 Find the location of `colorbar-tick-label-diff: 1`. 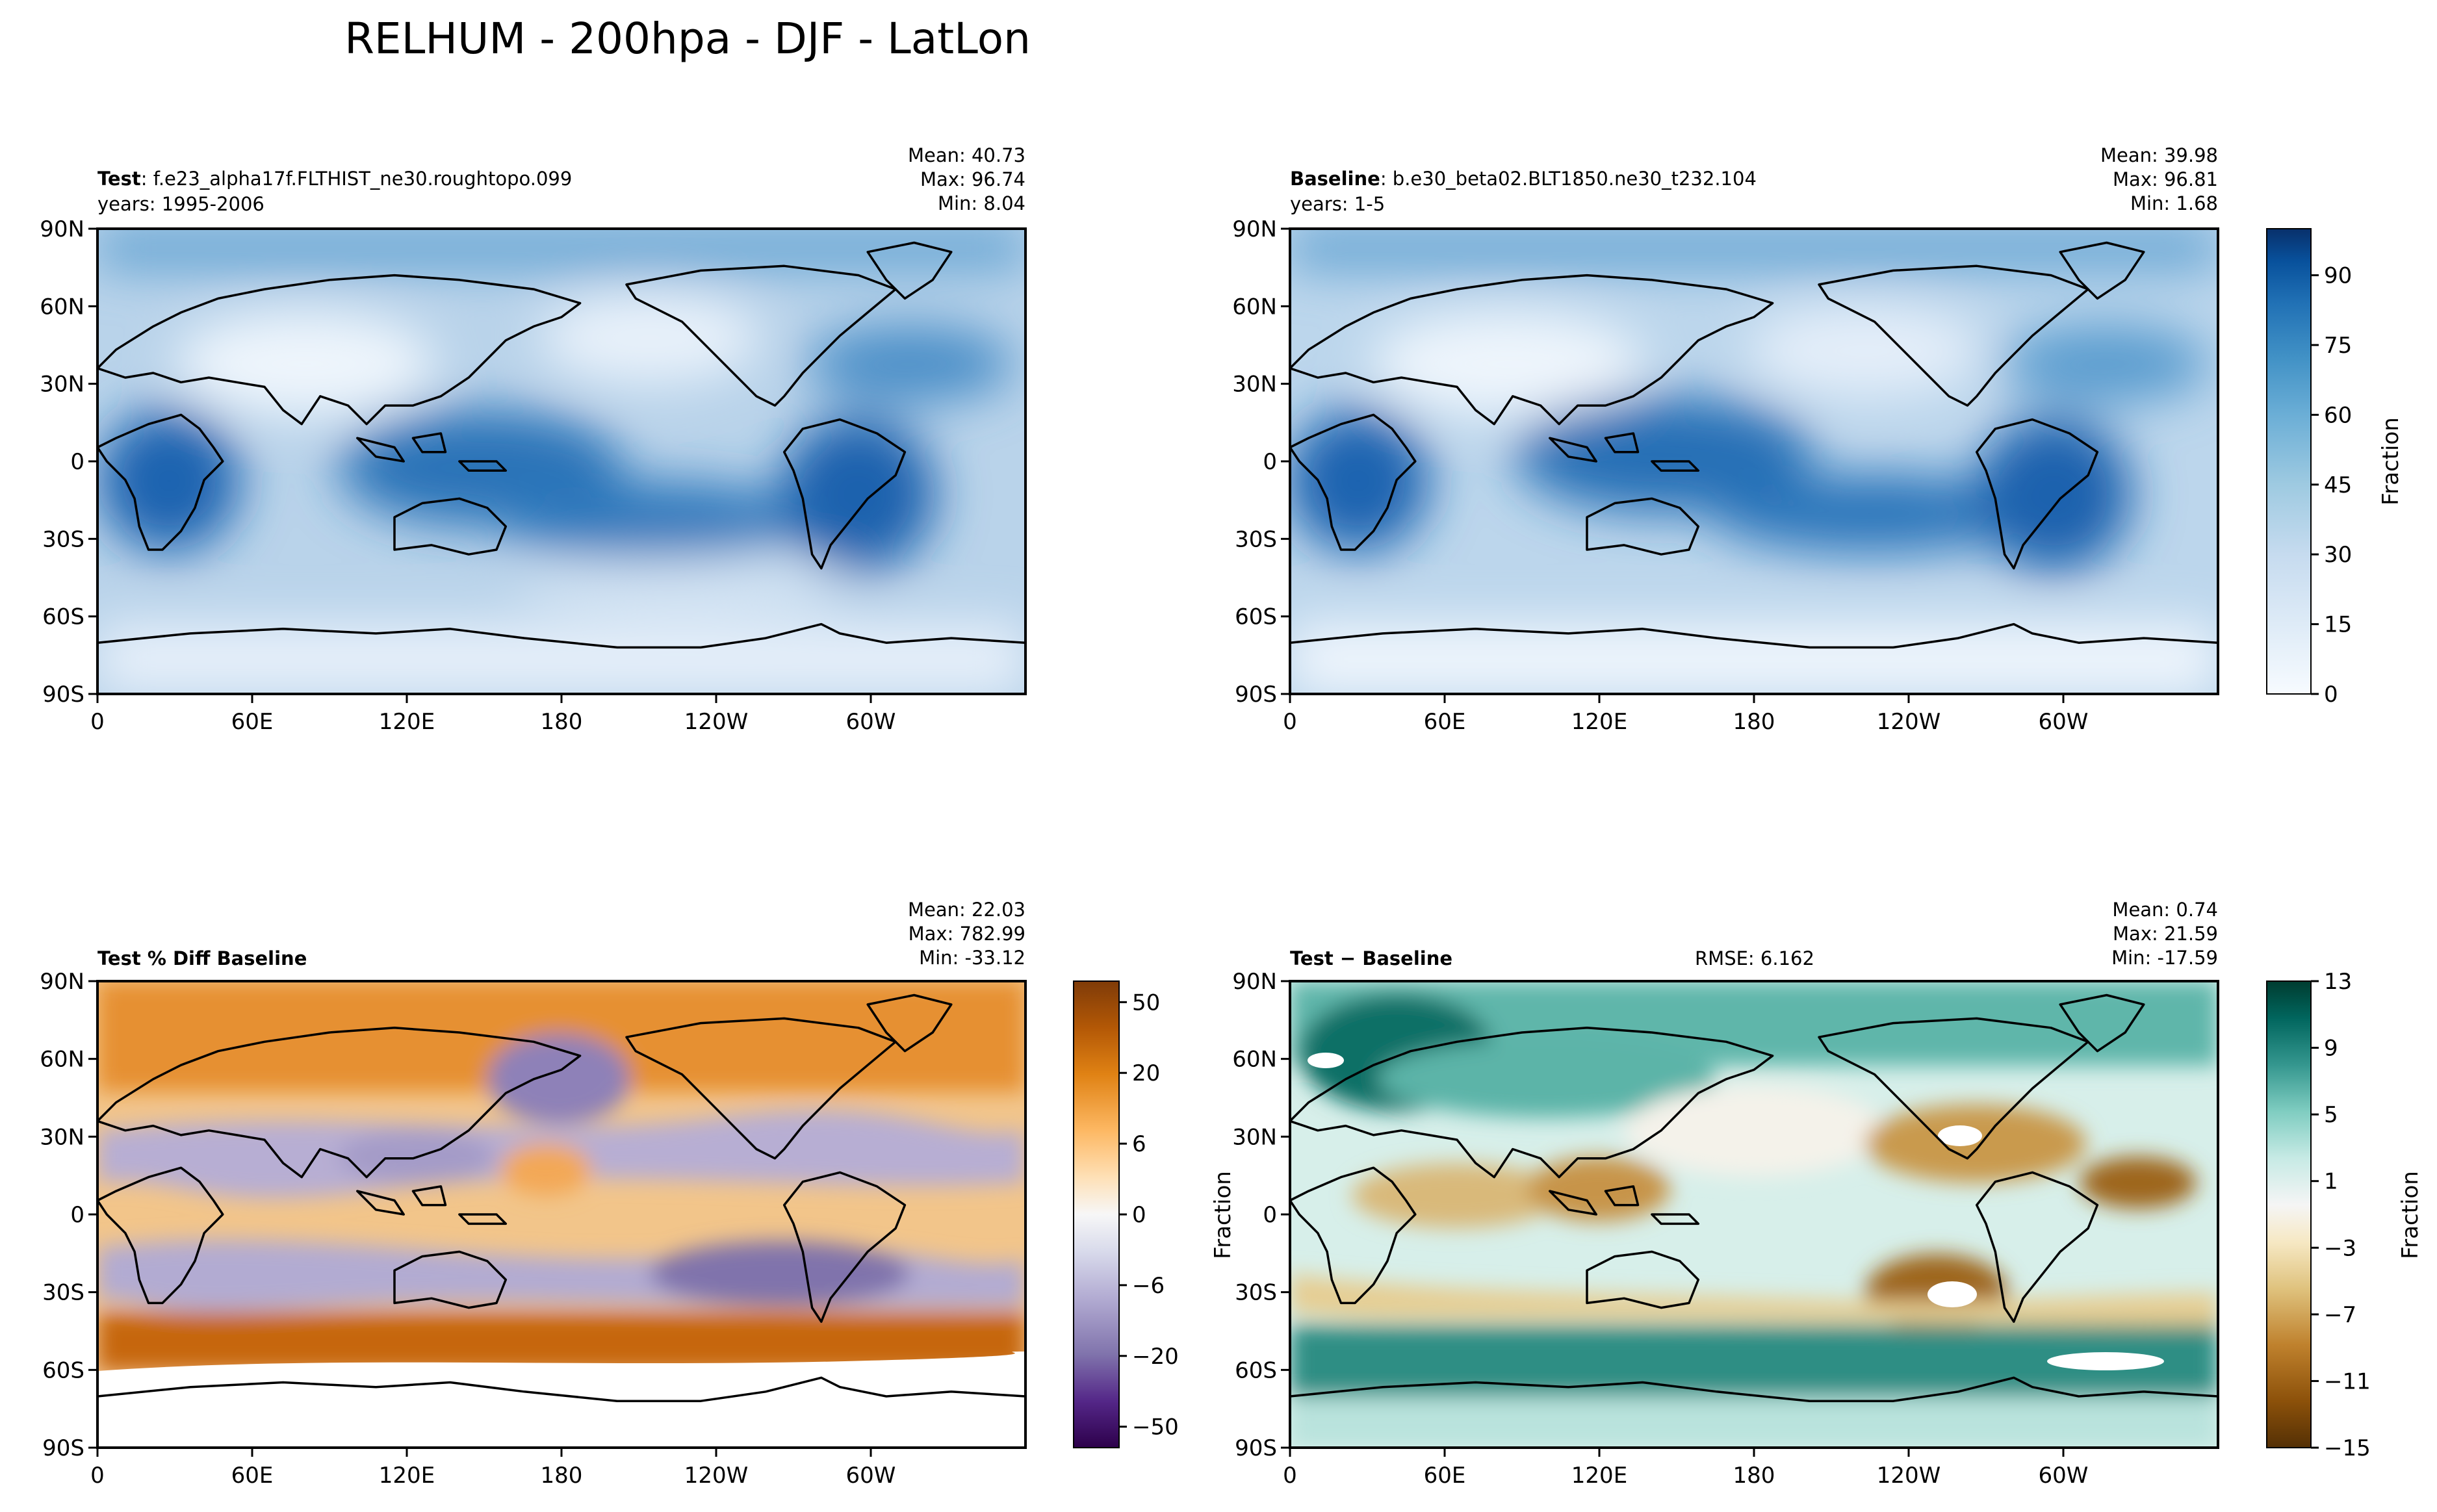

colorbar-tick-label-diff: 1 is located at coordinates (2331, 1182).